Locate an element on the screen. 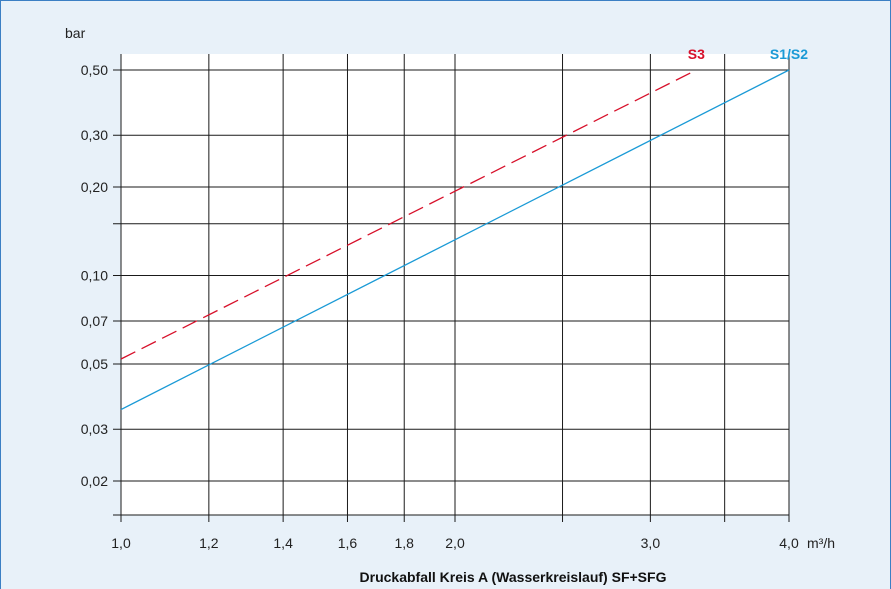 This screenshot has width=891, height=589. x-tick-label: 1,0 is located at coordinates (121, 543).